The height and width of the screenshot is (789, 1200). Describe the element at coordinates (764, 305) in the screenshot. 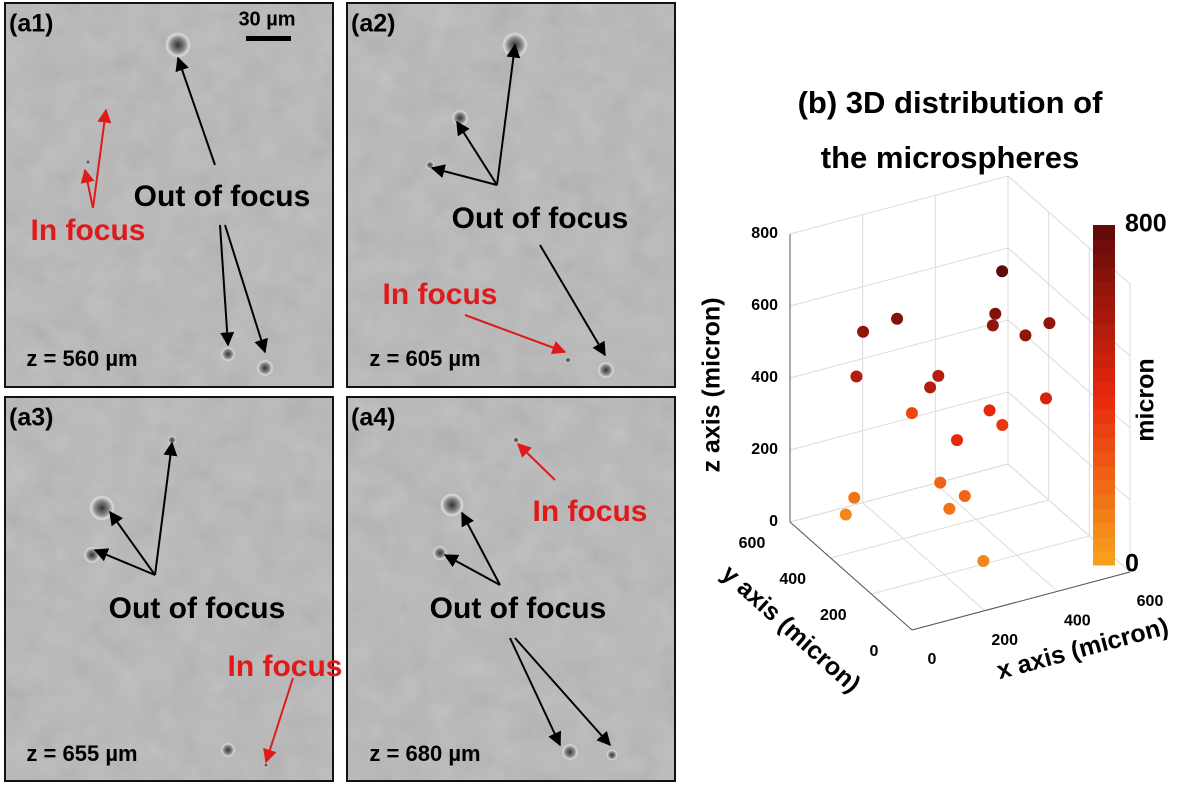

I see `z-tick-label: 600` at that location.